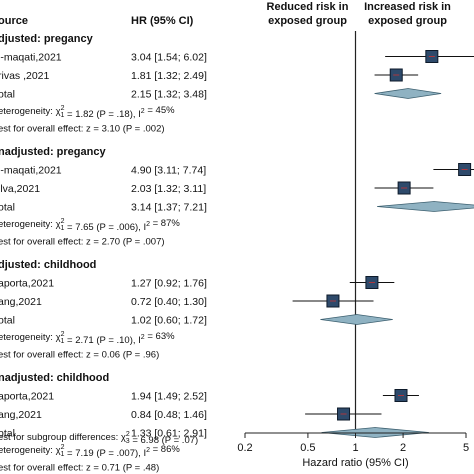 The height and width of the screenshot is (474, 474). Describe the element at coordinates (168, 189) in the screenshot. I see `study-hr-1-1: 2.03 [1.32; 3.11]` at that location.